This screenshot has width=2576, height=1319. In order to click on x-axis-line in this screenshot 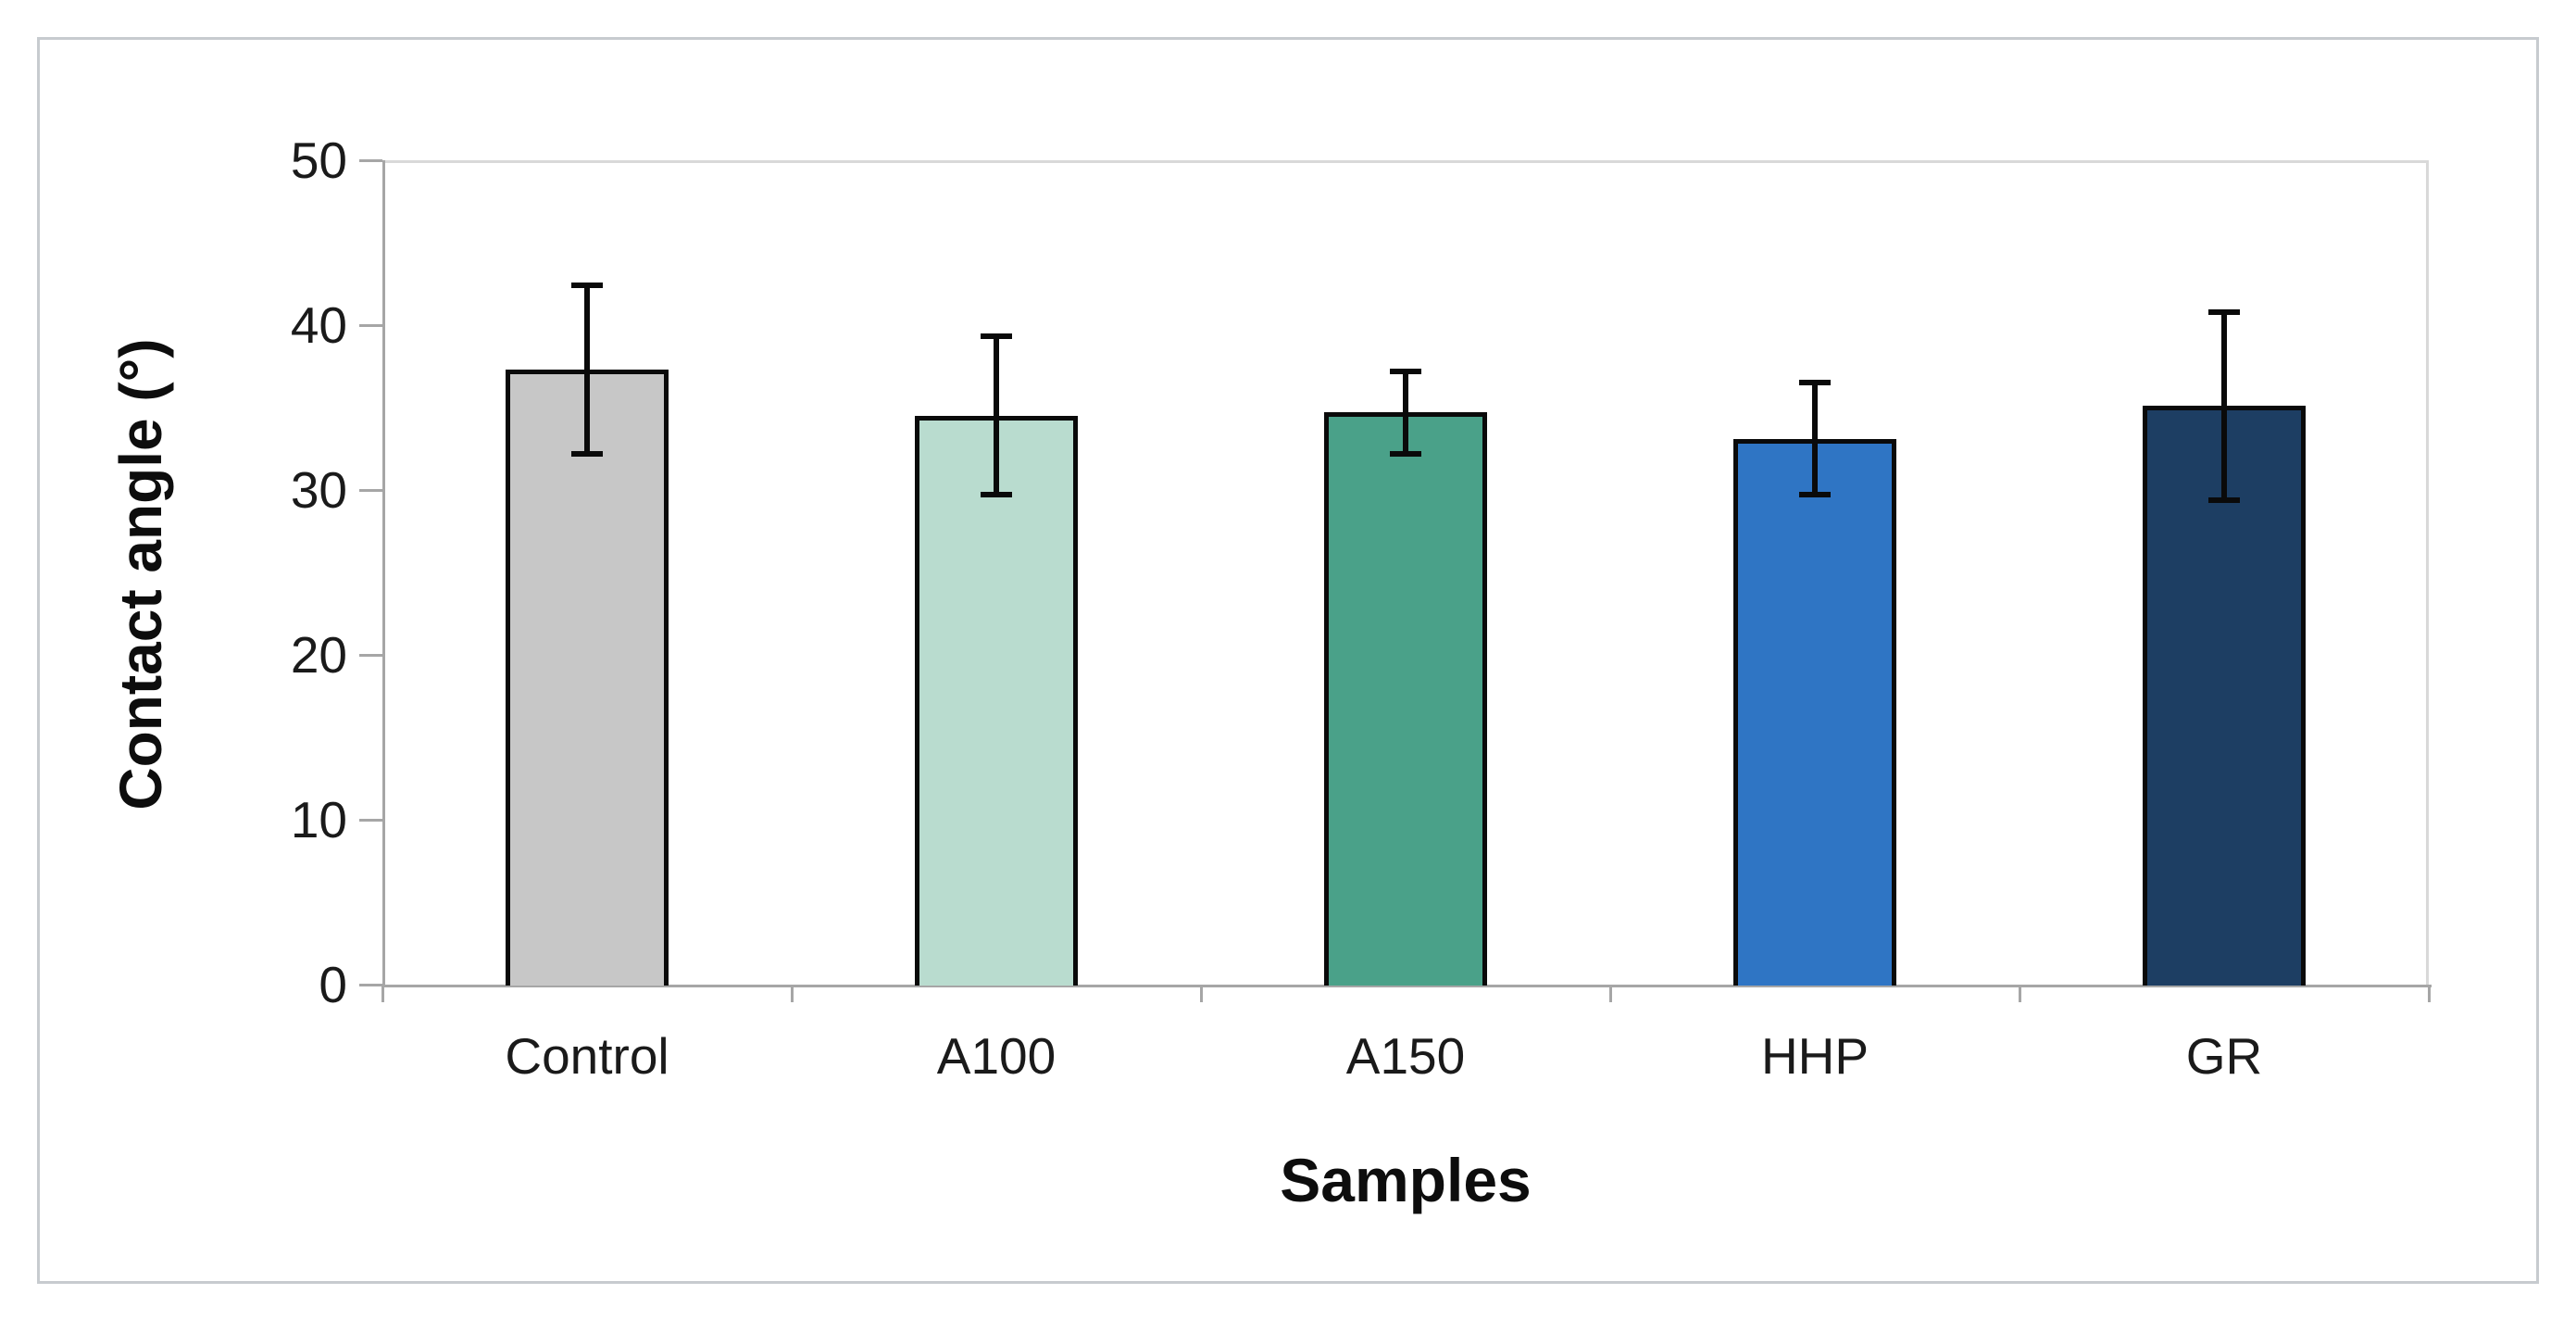, I will do `click(1407, 986)`.